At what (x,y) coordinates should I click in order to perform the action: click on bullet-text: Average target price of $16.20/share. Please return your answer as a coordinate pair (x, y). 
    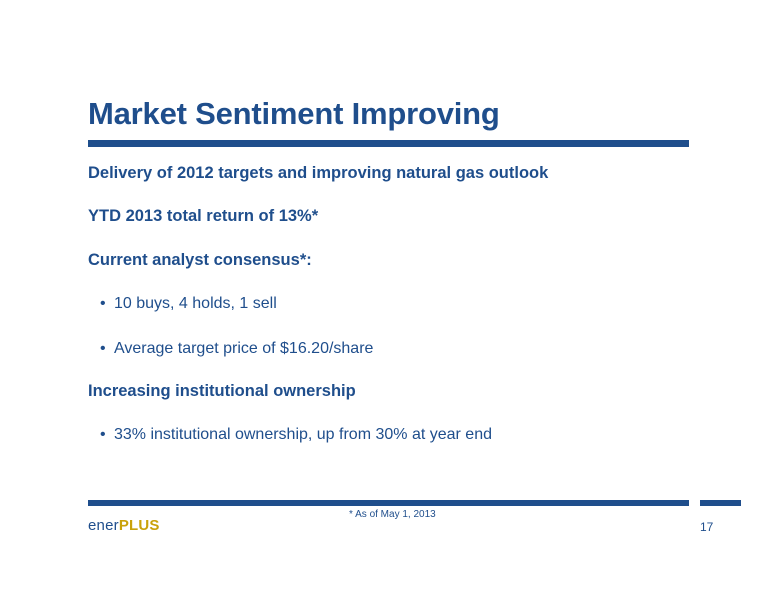
    Looking at the image, I should click on (244, 348).